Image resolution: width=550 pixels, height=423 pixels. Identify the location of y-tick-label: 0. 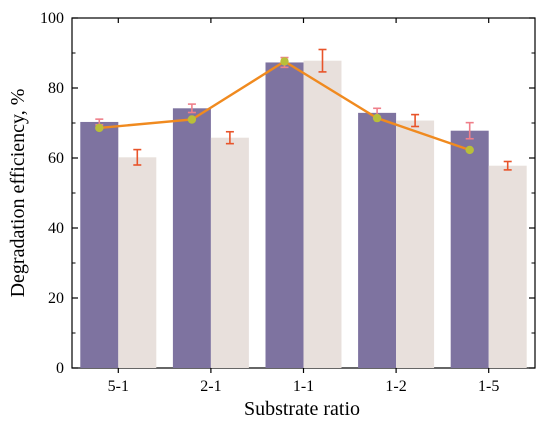
(60, 368).